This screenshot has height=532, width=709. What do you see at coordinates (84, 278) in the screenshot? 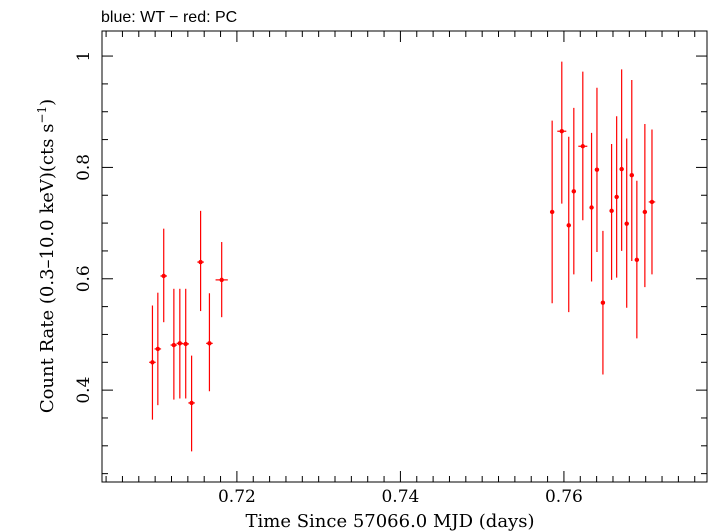
I see `y-tick-label: 0.6` at bounding box center [84, 278].